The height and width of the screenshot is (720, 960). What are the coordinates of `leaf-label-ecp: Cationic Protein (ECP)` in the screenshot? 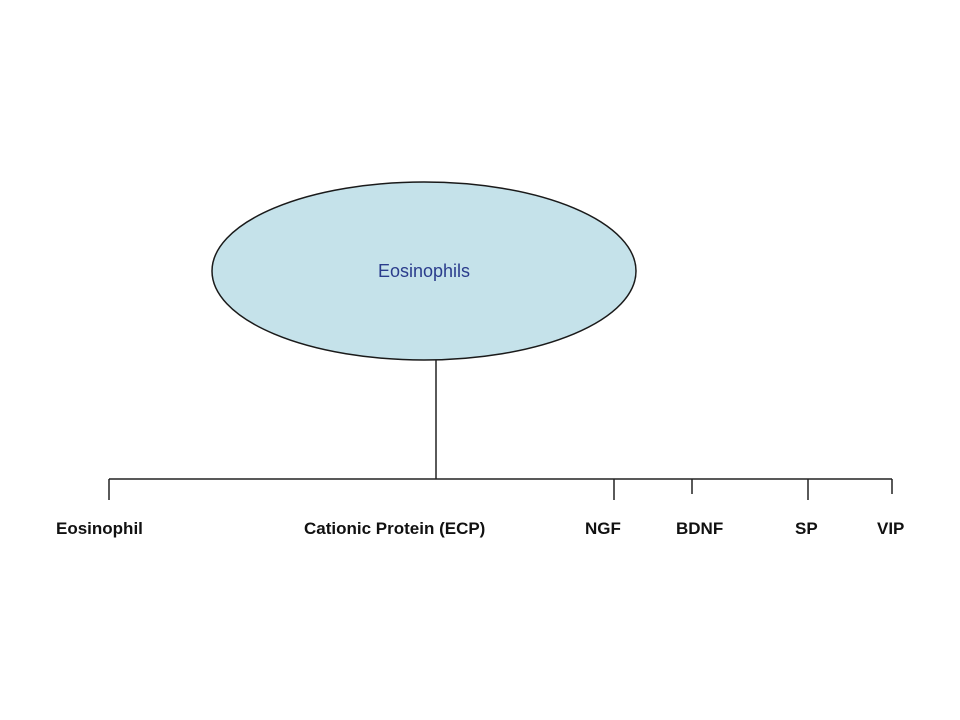 It's located at (394, 528).